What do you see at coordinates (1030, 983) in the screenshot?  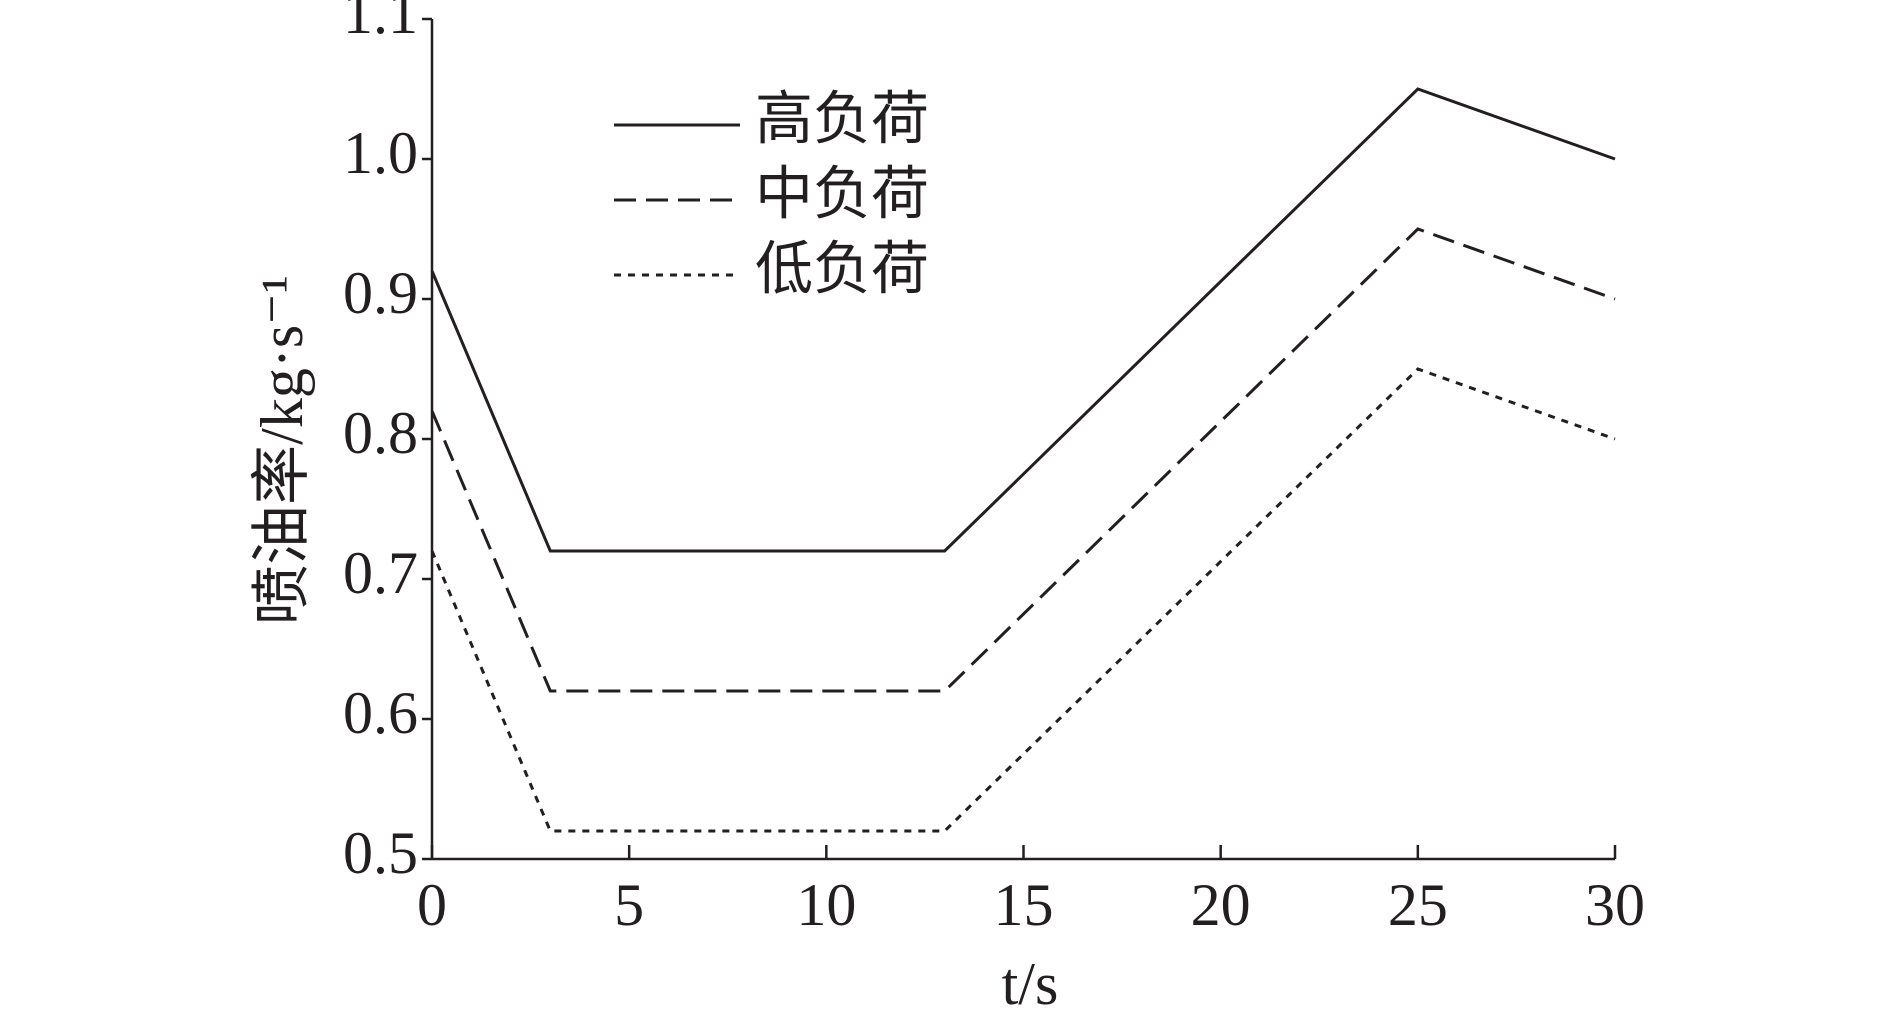 I see `x-axis-label: t/s` at bounding box center [1030, 983].